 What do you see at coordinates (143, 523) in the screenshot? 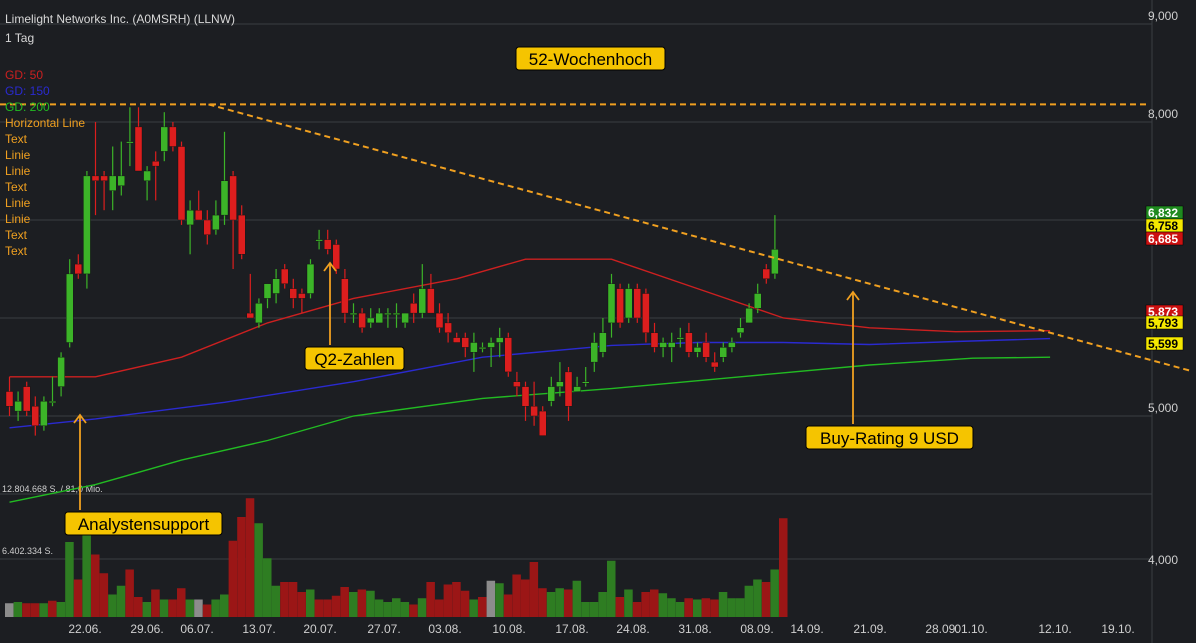
I see `annotation-box` at bounding box center [143, 523].